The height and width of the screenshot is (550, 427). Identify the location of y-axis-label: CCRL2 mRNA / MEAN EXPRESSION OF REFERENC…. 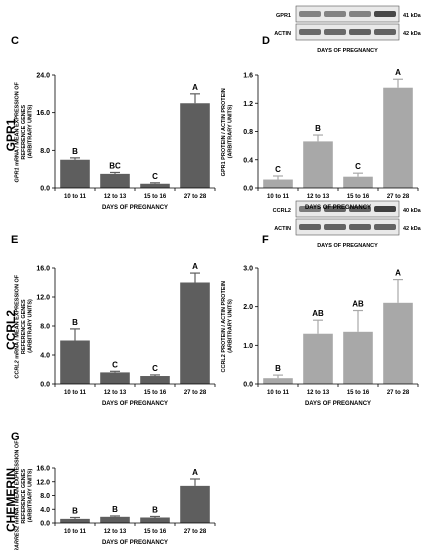
(24, 325).